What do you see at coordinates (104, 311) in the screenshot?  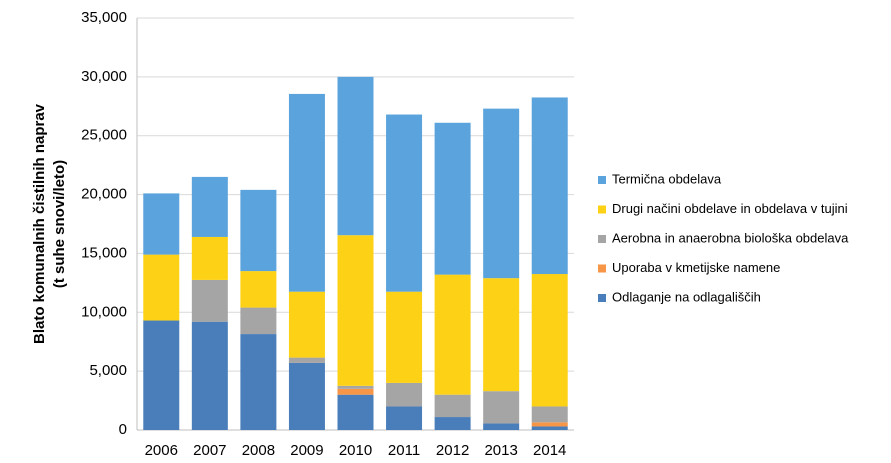 I see `y-tick-label: 10,000` at bounding box center [104, 311].